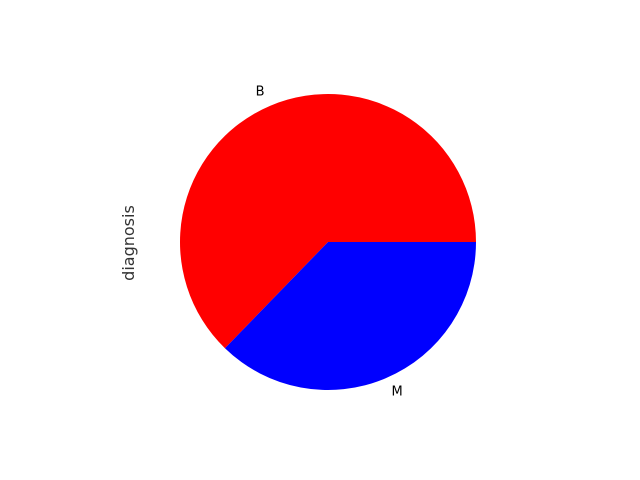 Image resolution: width=640 pixels, height=480 pixels. I want to click on pie-slice-m, so click(350, 316).